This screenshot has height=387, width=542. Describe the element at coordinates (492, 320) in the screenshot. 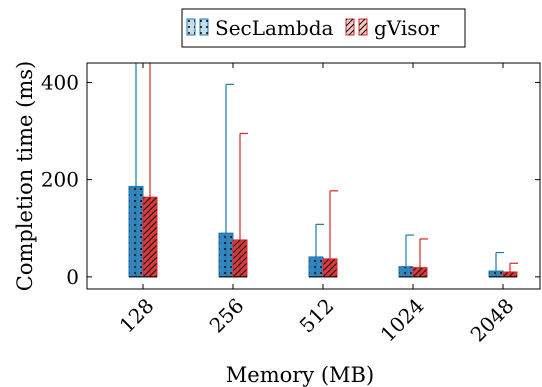

I see `x-tick-label: 2048` at that location.